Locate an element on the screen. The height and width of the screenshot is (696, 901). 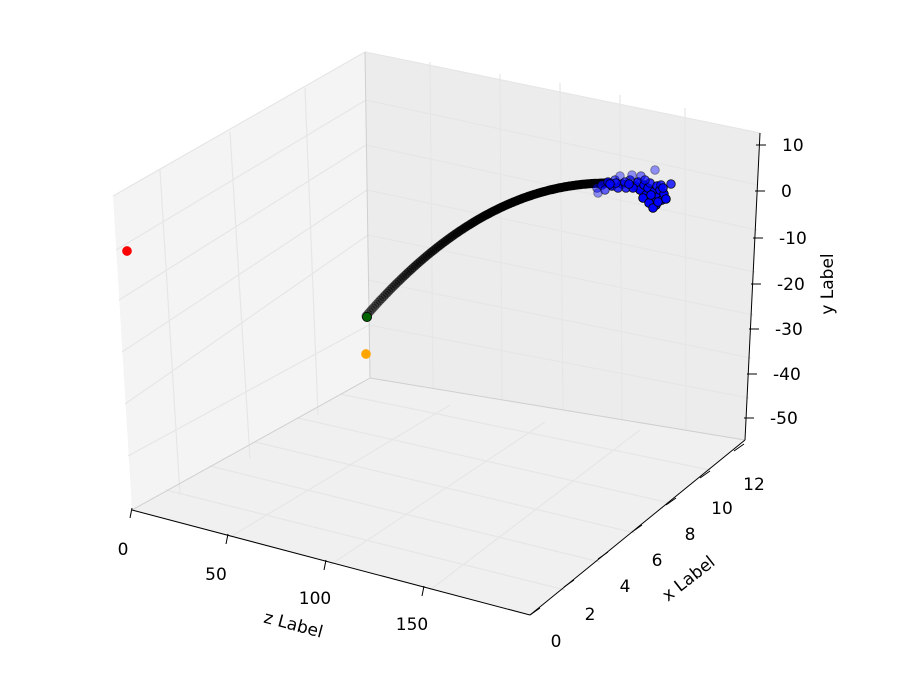
x-tick-label: 2 is located at coordinates (590, 615).